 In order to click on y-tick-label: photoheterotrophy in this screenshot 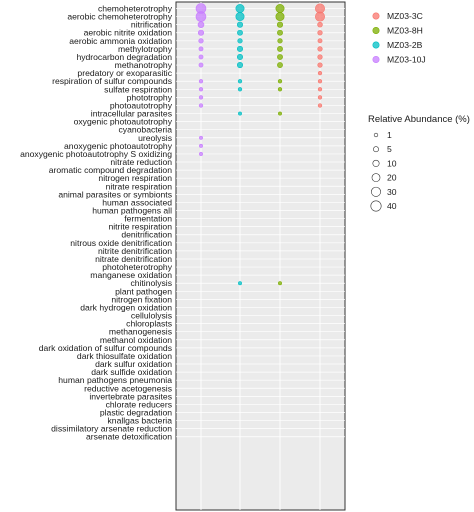, I will do `click(137, 267)`.